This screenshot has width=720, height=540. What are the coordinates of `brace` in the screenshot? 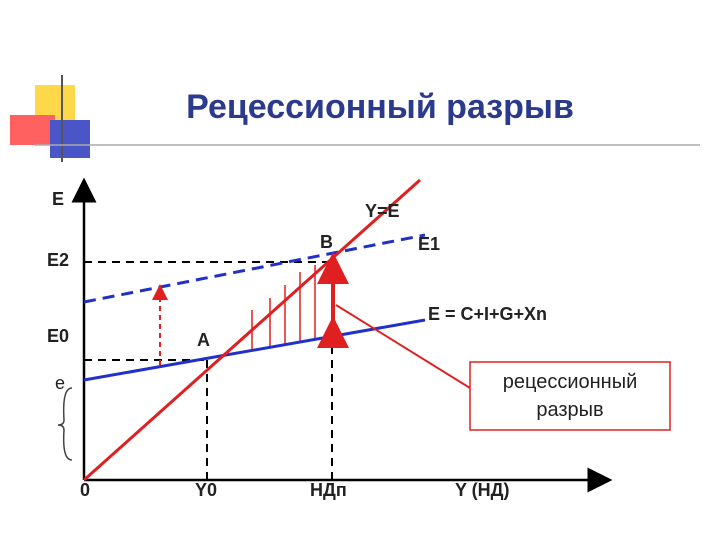 It's located at (65, 424).